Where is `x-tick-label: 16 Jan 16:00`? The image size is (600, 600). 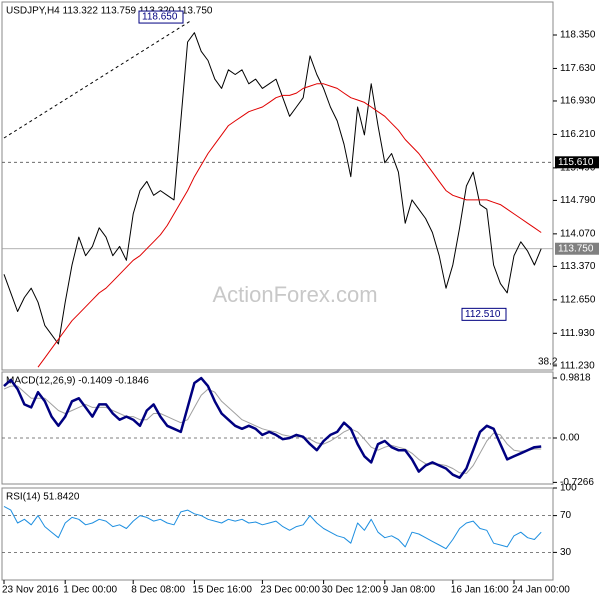
x-tick-label: 16 Jan 16:00 is located at coordinates (480, 590).